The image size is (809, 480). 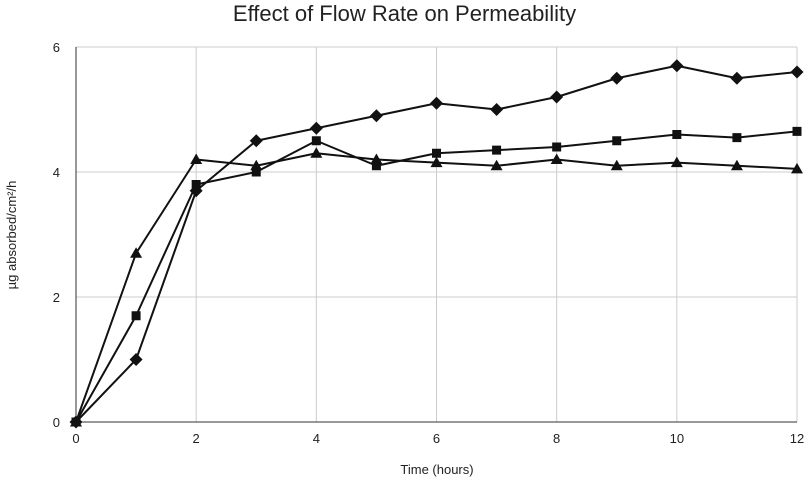 I want to click on y-tick-label: 6, so click(x=56, y=47).